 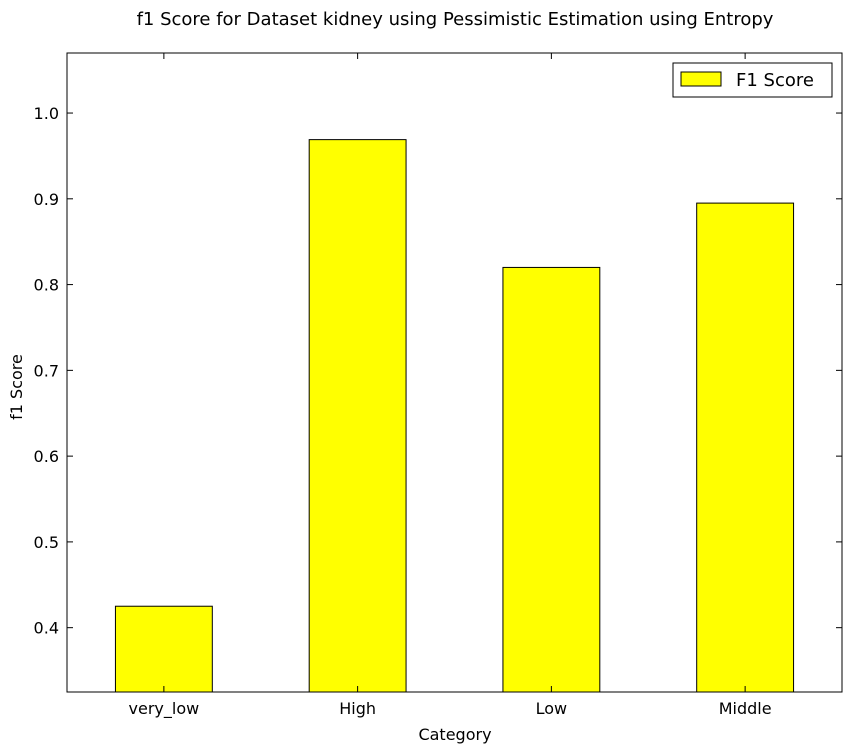 What do you see at coordinates (701, 79) in the screenshot?
I see `legend-swatch` at bounding box center [701, 79].